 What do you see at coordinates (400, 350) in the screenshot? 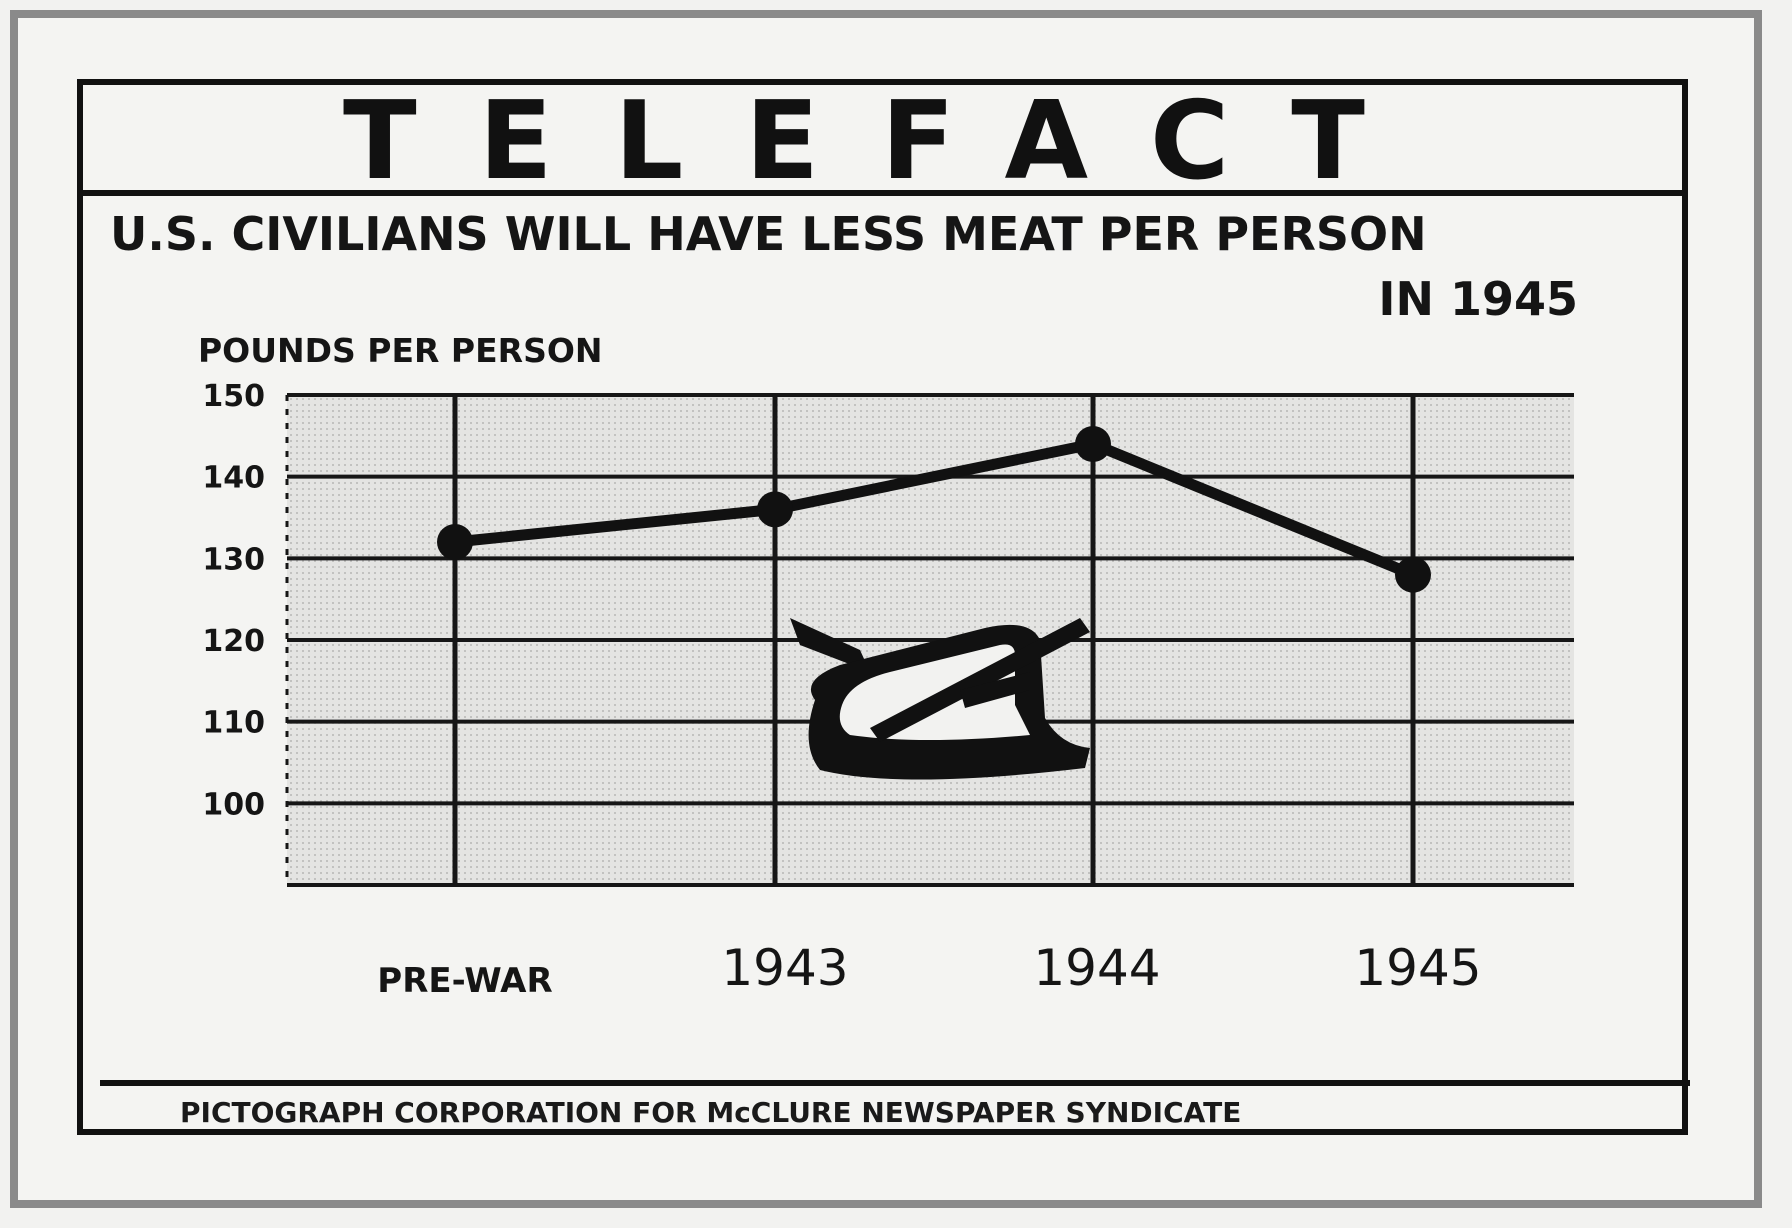
I see `y-axis-label: POUNDS PER PERSON` at bounding box center [400, 350].